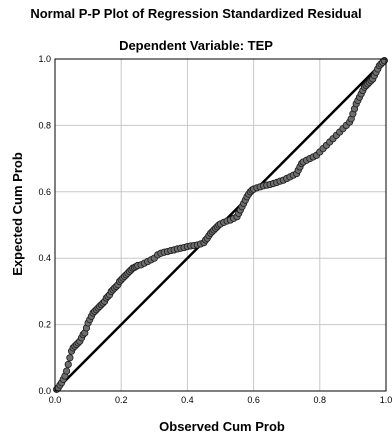  Describe the element at coordinates (386, 400) in the screenshot. I see `x-tick-label: 1.0` at that location.